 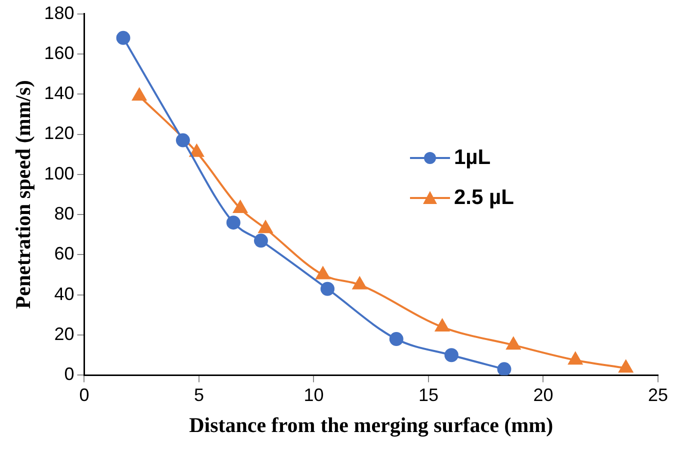 What do you see at coordinates (543, 394) in the screenshot?
I see `x-tick-label: 20` at bounding box center [543, 394].